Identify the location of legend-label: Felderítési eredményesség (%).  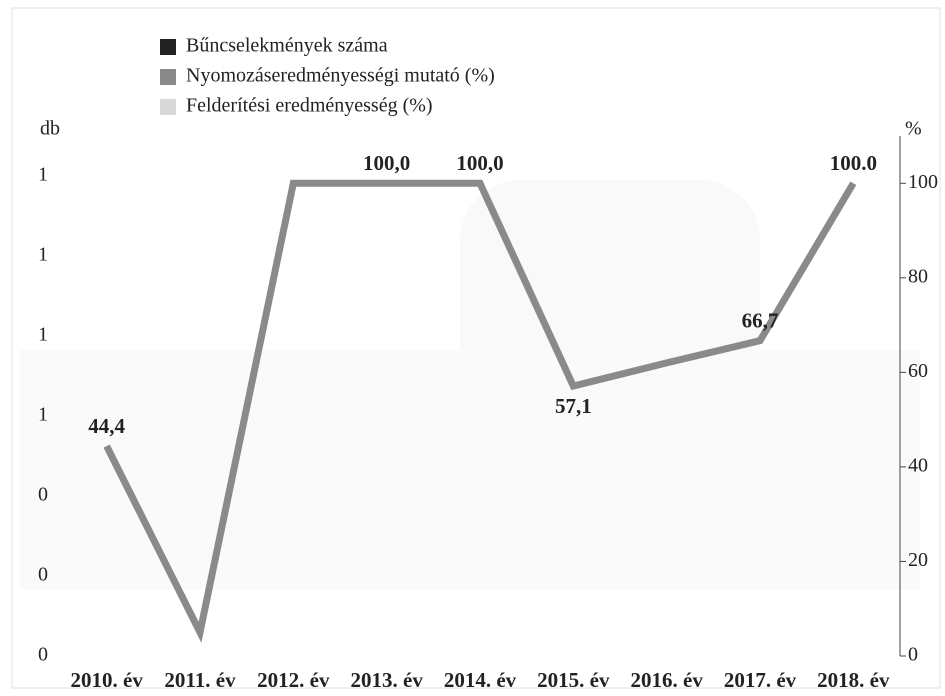
(309, 106).